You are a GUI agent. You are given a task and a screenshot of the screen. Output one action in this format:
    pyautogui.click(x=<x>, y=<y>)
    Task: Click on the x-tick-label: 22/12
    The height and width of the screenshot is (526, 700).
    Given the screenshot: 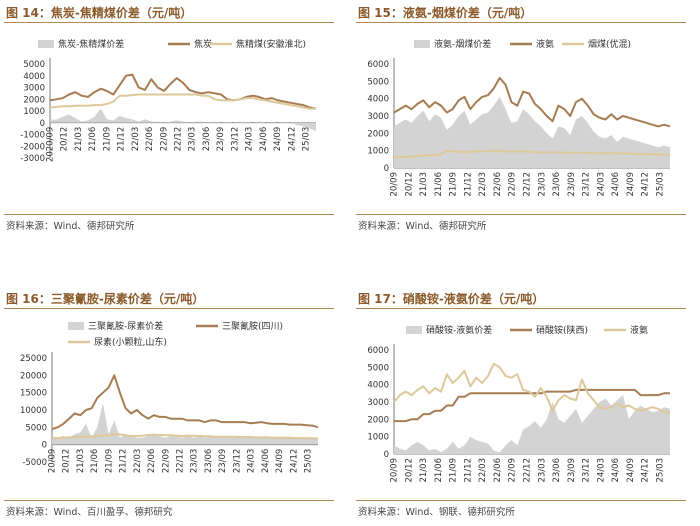 What is the action you would take?
    pyautogui.click(x=528, y=184)
    